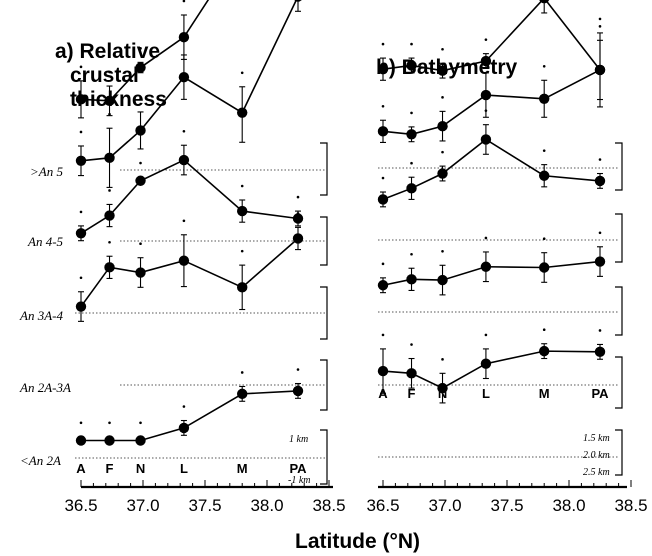  I want to click on panel-a-x-tick-label-2: 37.5, so click(204, 505).